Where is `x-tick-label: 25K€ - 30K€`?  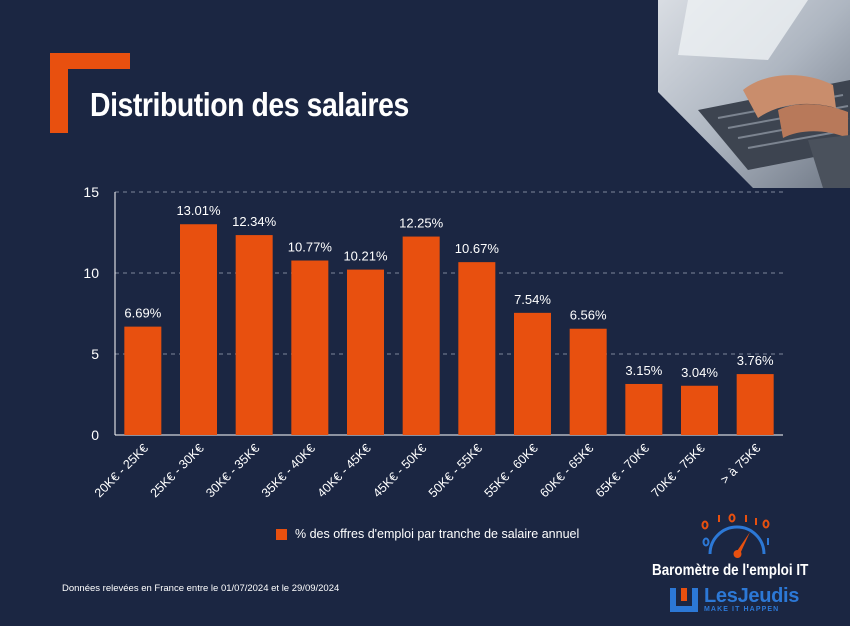 x-tick-label: 25K€ - 30K€ is located at coordinates (177, 470).